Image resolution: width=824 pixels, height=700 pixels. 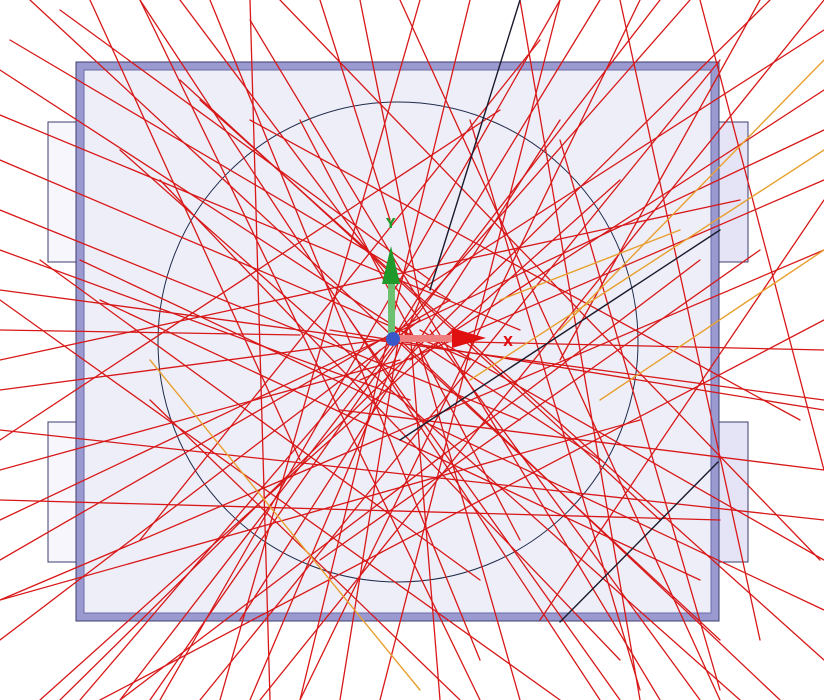 I want to click on x-axis-label: X, so click(x=508, y=342).